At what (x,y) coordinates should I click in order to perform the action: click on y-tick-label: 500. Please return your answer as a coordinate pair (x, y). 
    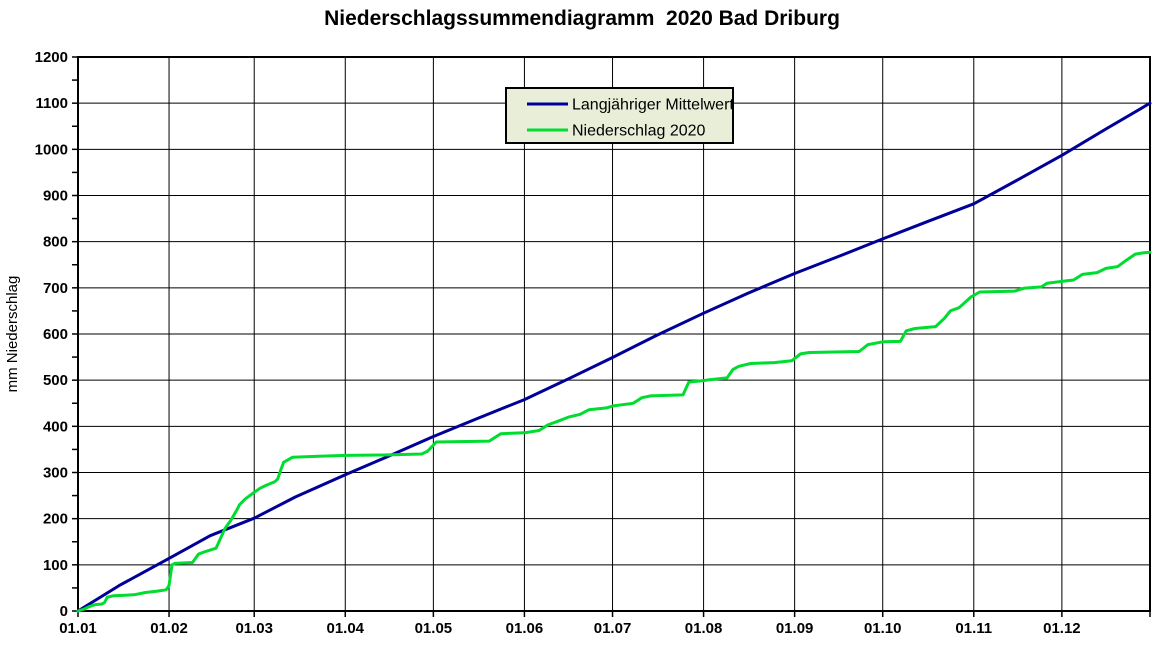
    Looking at the image, I should click on (55, 380).